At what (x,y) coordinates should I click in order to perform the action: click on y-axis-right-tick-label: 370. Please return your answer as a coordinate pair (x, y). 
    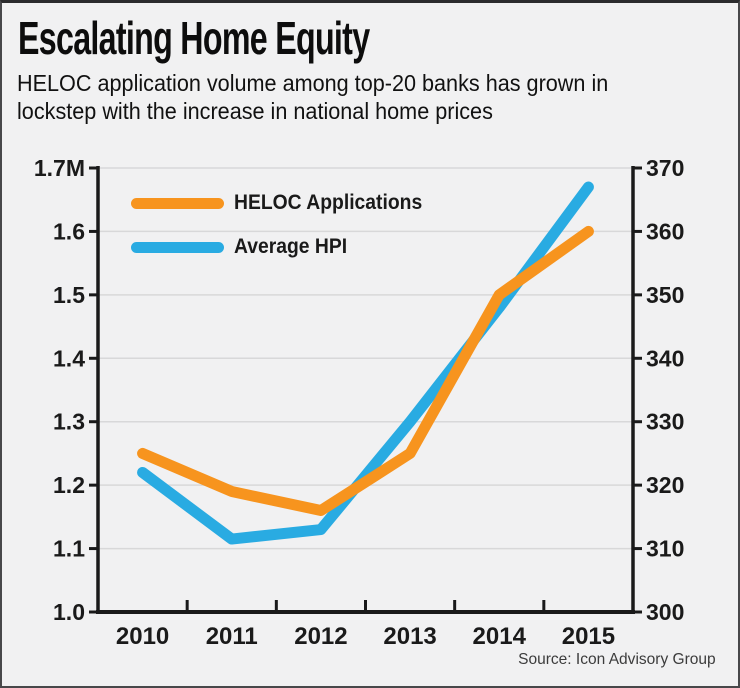
    Looking at the image, I should click on (665, 168).